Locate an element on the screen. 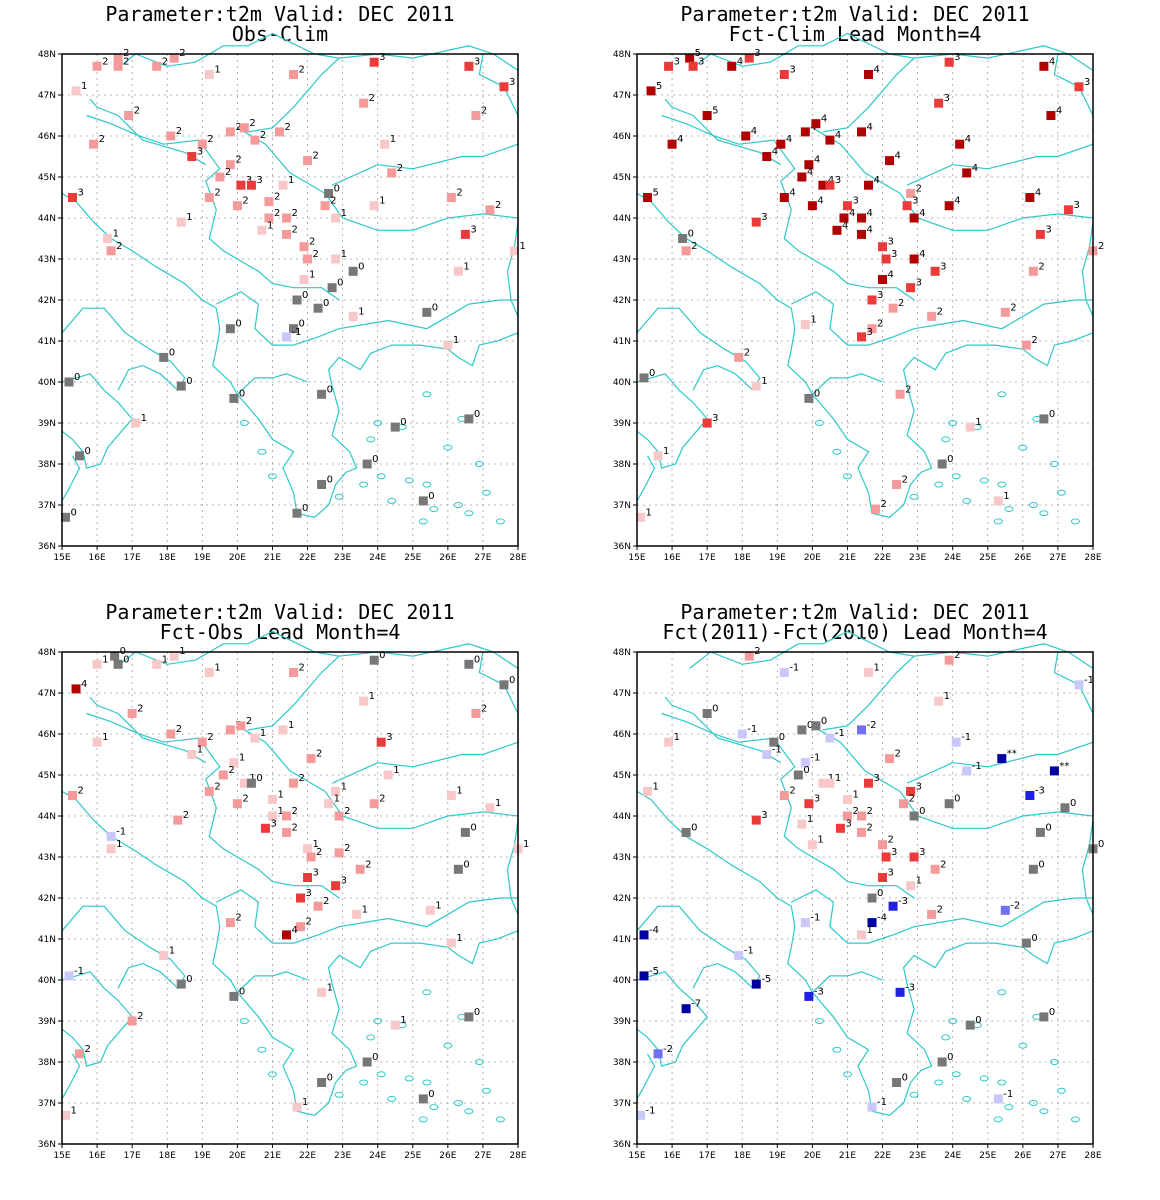  x-tick-label: 17E is located at coordinates (132, 1156).